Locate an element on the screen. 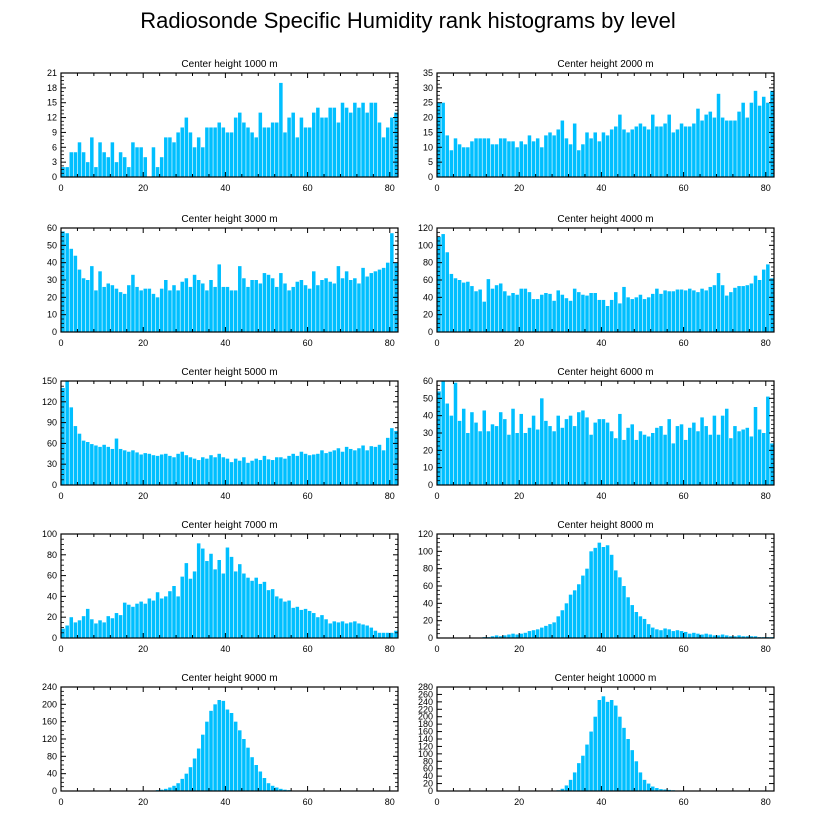  y-tick-label: 30 is located at coordinates (428, 433).